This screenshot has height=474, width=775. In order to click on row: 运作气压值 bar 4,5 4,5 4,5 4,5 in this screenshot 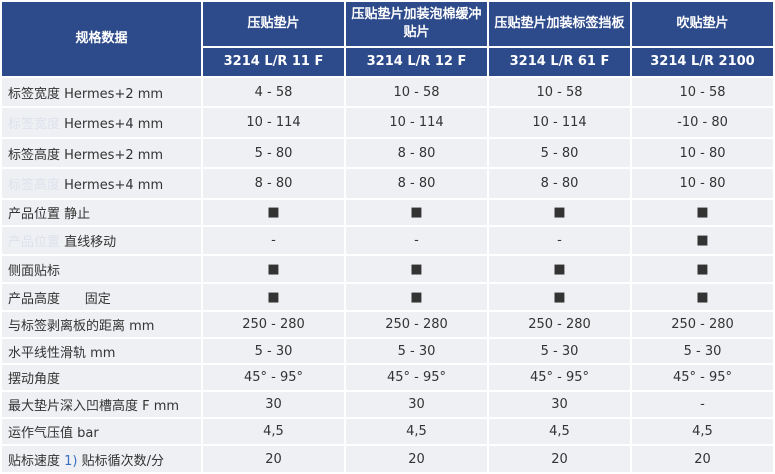, I will do `click(387, 431)`.